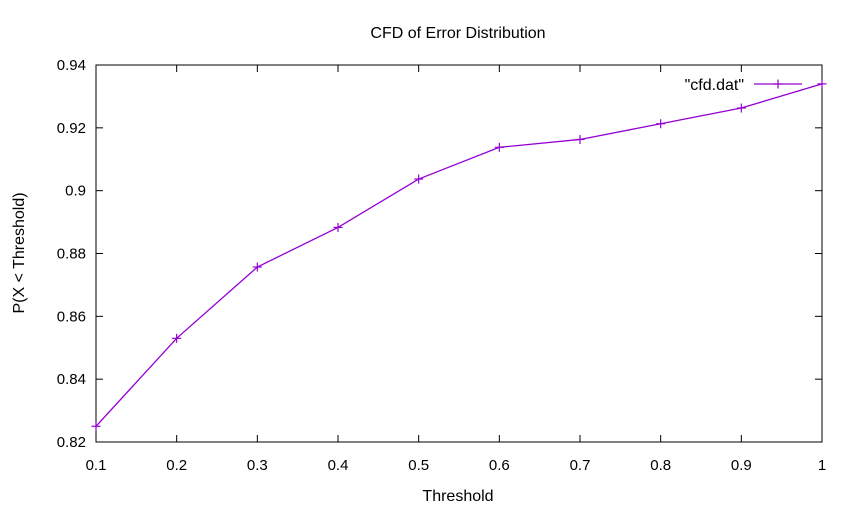  What do you see at coordinates (257, 465) in the screenshot?
I see `x-tick-label: 0.3` at bounding box center [257, 465].